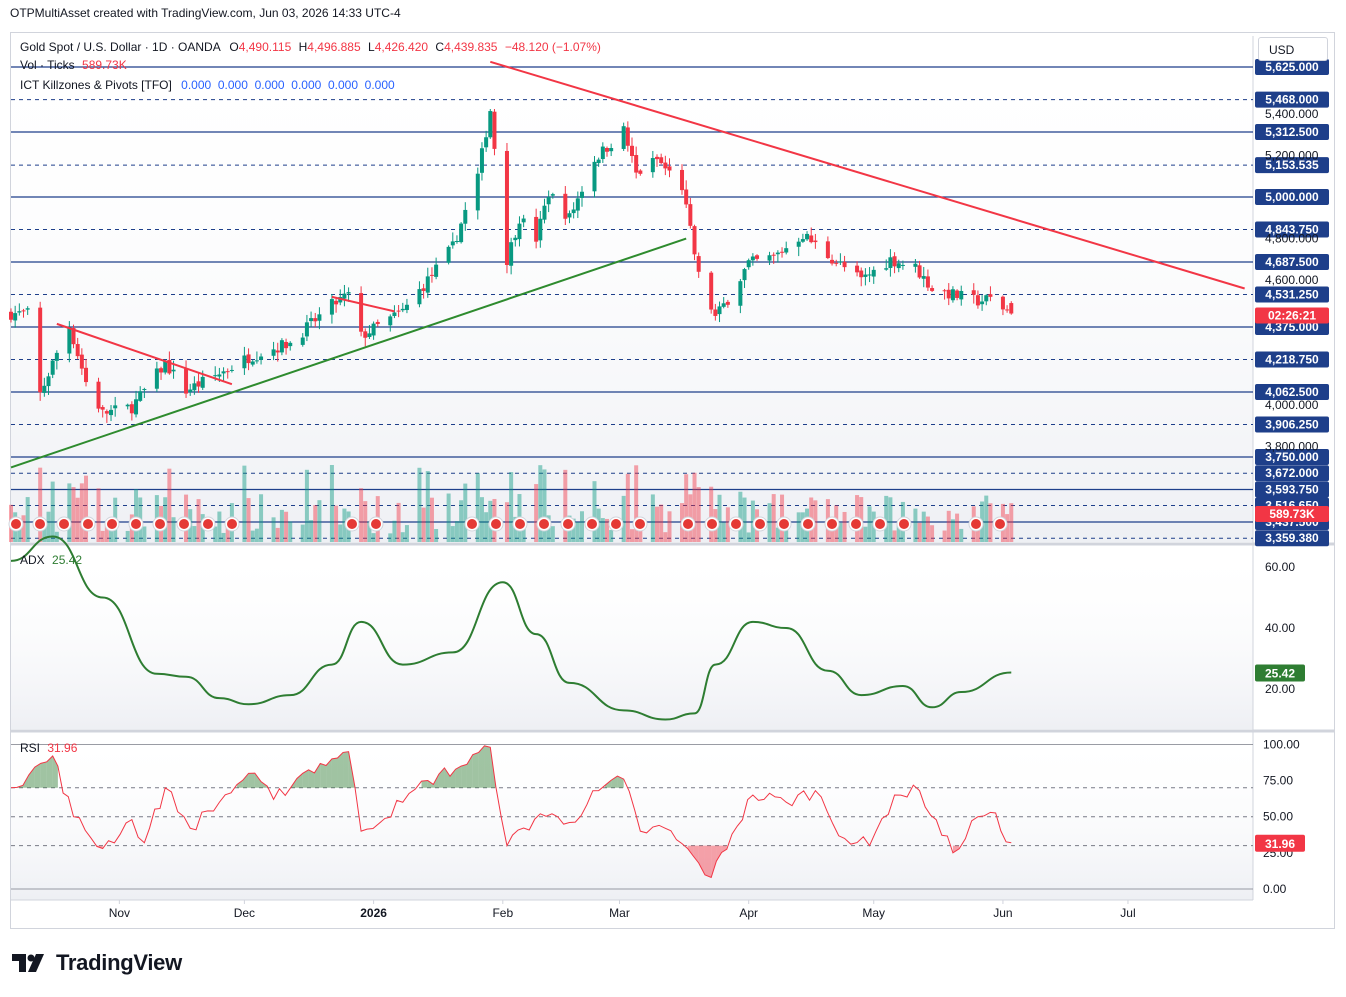  Describe the element at coordinates (1292, 114) in the screenshot. I see `price-tick-label: 5,400.000` at that location.